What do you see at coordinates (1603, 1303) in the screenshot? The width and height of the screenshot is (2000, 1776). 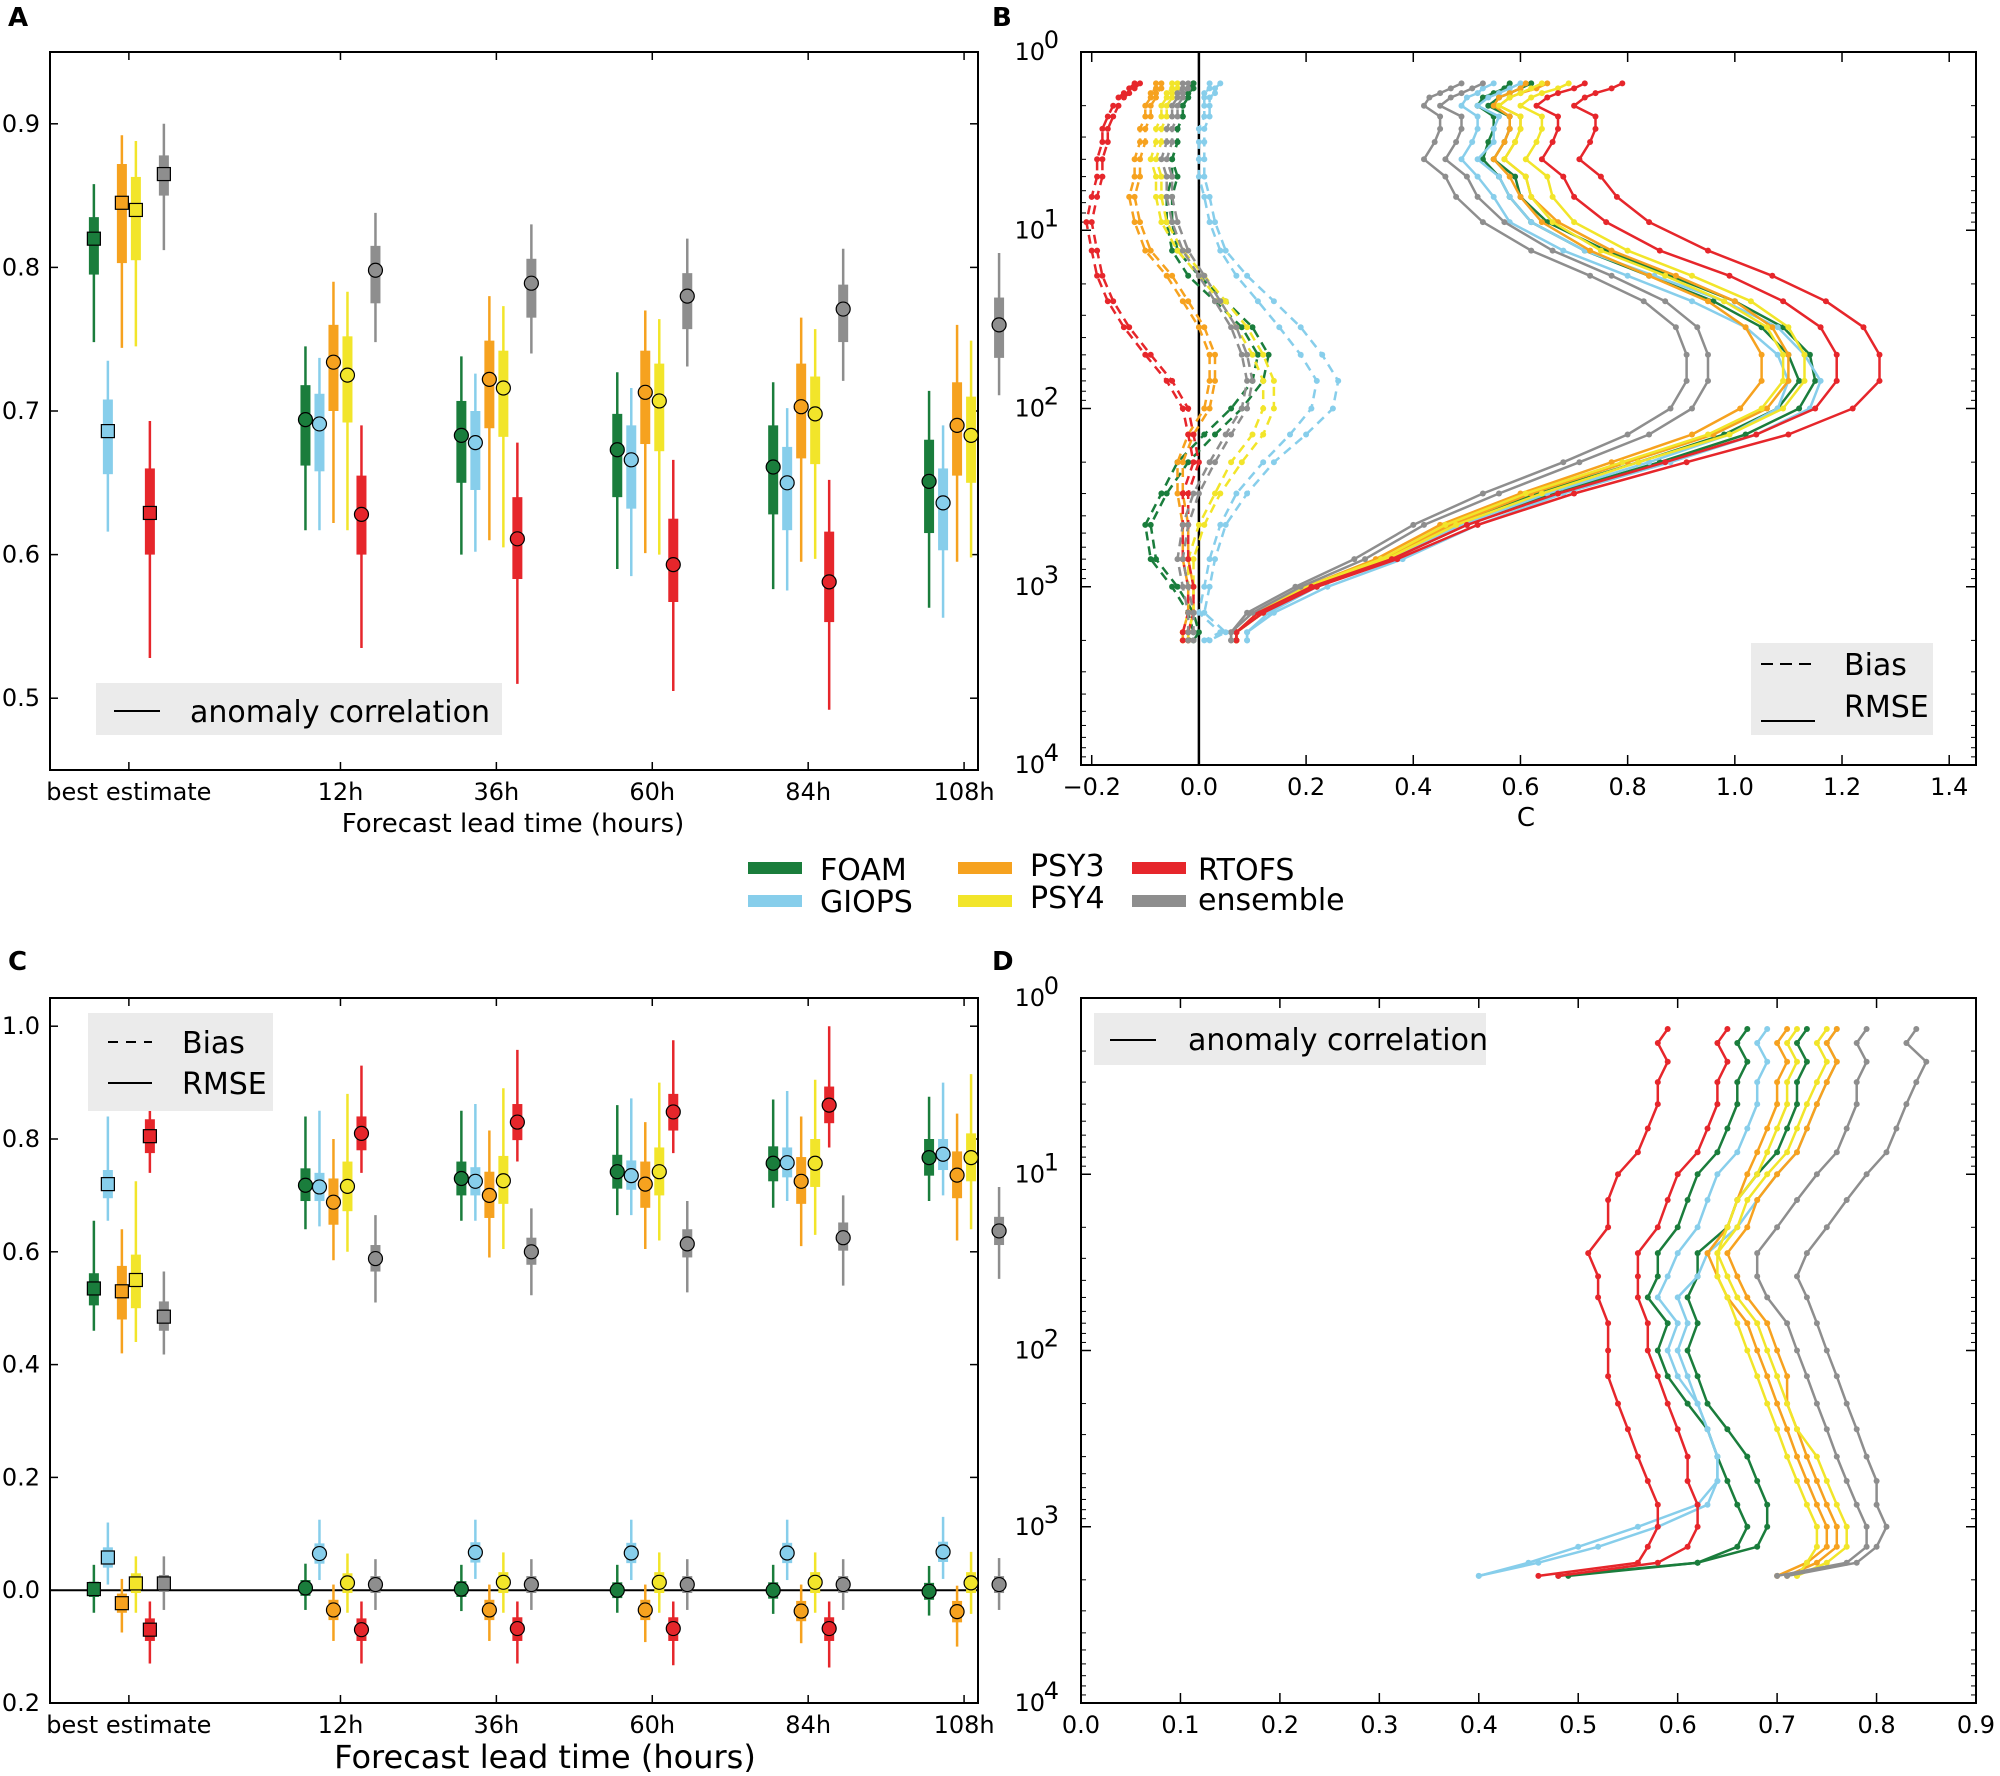 I see `panel-d-line` at bounding box center [1603, 1303].